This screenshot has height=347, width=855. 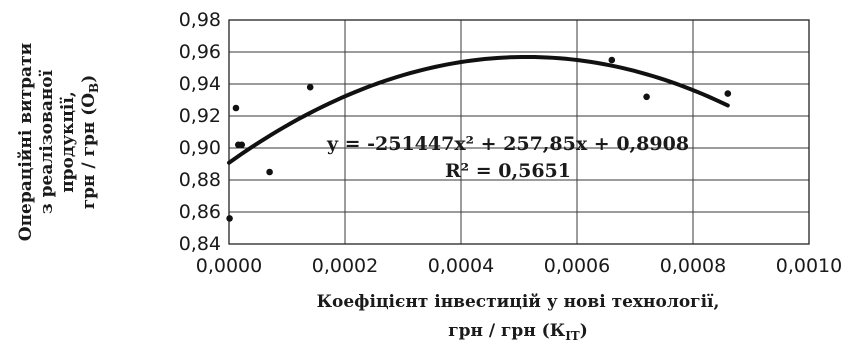 What do you see at coordinates (507, 144) in the screenshot?
I see `trend-equation: y = -251447x² + 257,85x + 0,8908` at bounding box center [507, 144].